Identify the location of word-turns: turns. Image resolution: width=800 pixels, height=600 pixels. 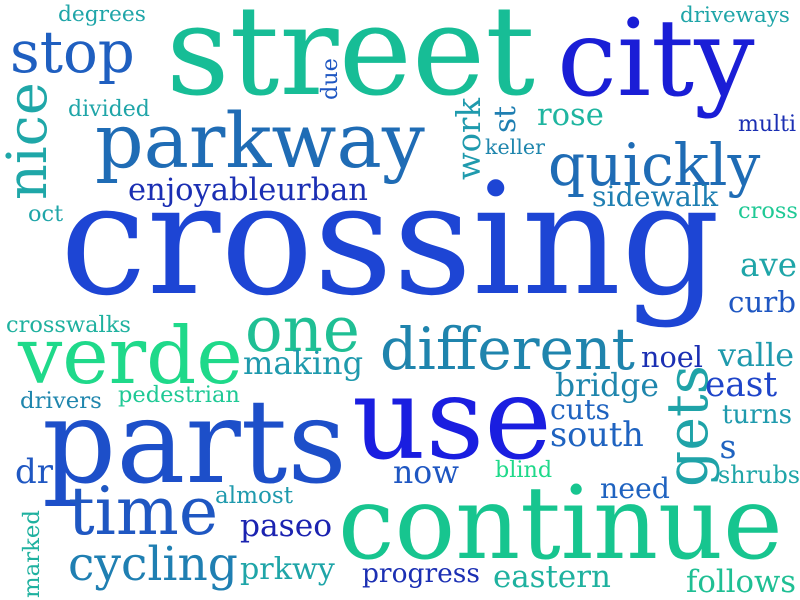
(757, 415).